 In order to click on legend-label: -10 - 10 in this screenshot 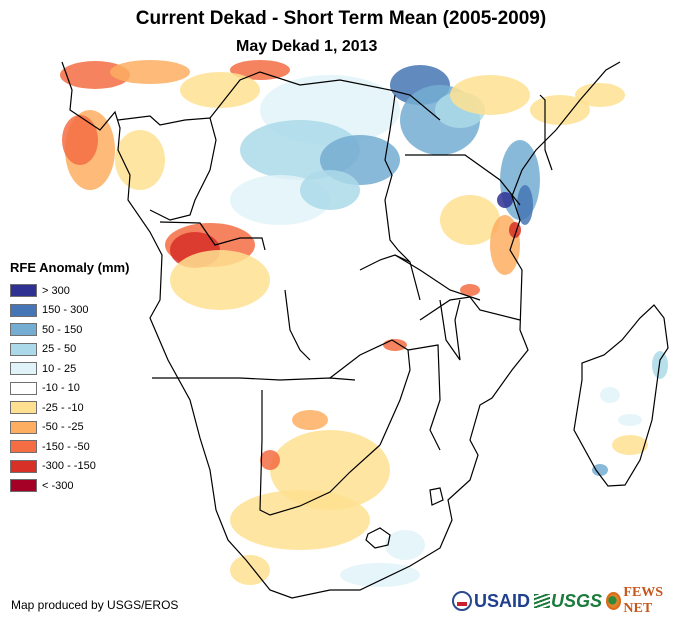, I will do `click(61, 388)`.